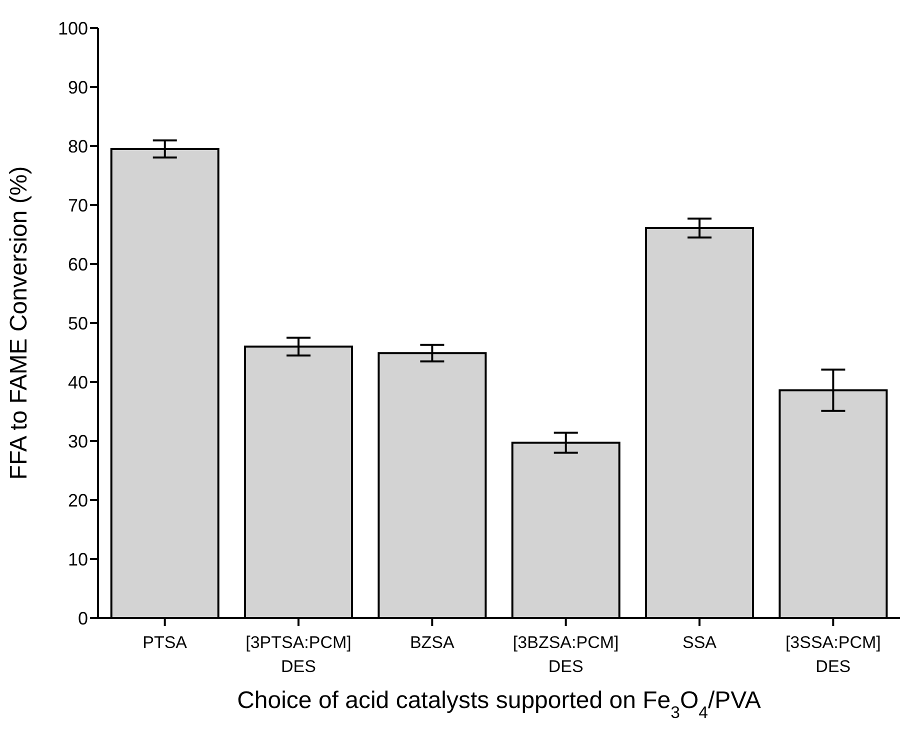 The height and width of the screenshot is (737, 907). Describe the element at coordinates (165, 642) in the screenshot. I see `x-tick-label: PTSA` at that location.